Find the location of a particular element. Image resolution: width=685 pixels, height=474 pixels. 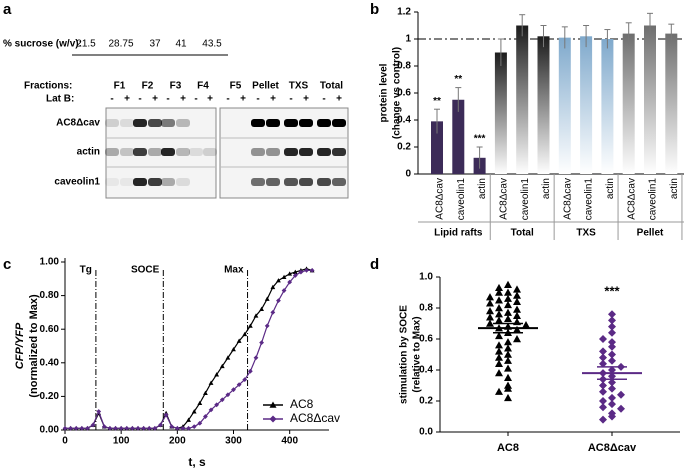

sucrose-value: 41 is located at coordinates (181, 44).